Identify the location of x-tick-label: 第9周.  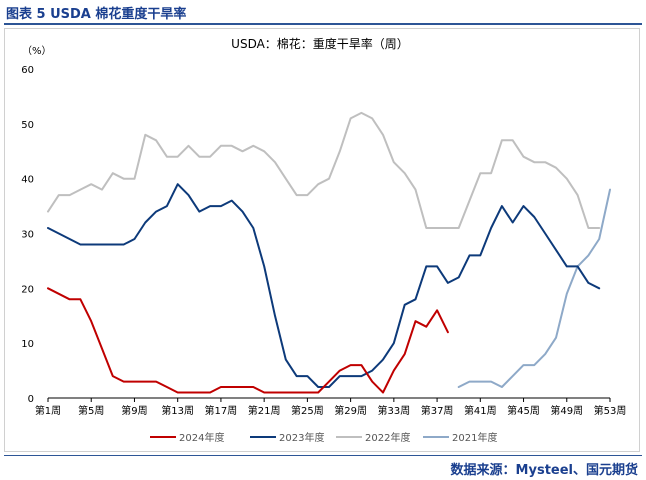
(134, 410).